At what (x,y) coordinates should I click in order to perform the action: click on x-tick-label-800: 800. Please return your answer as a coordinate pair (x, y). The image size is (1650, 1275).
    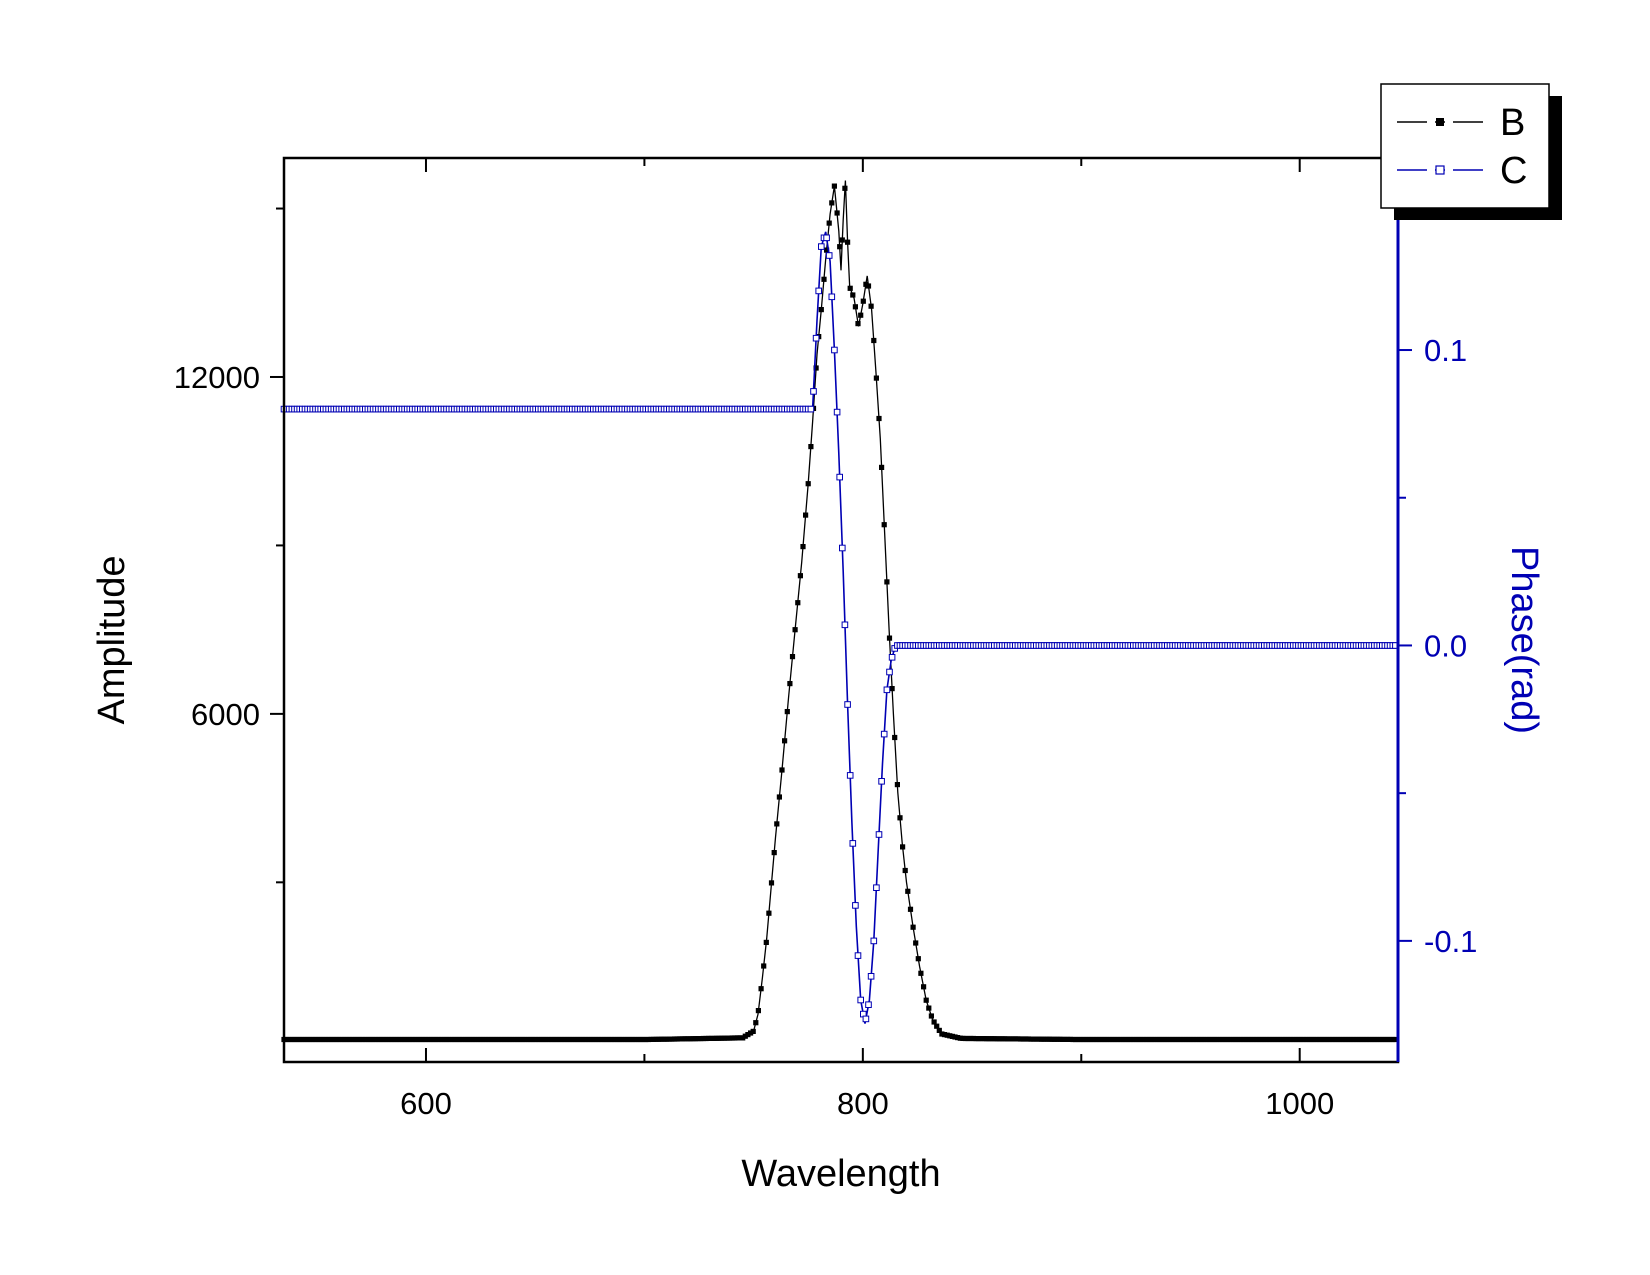
    Looking at the image, I should click on (863, 1103).